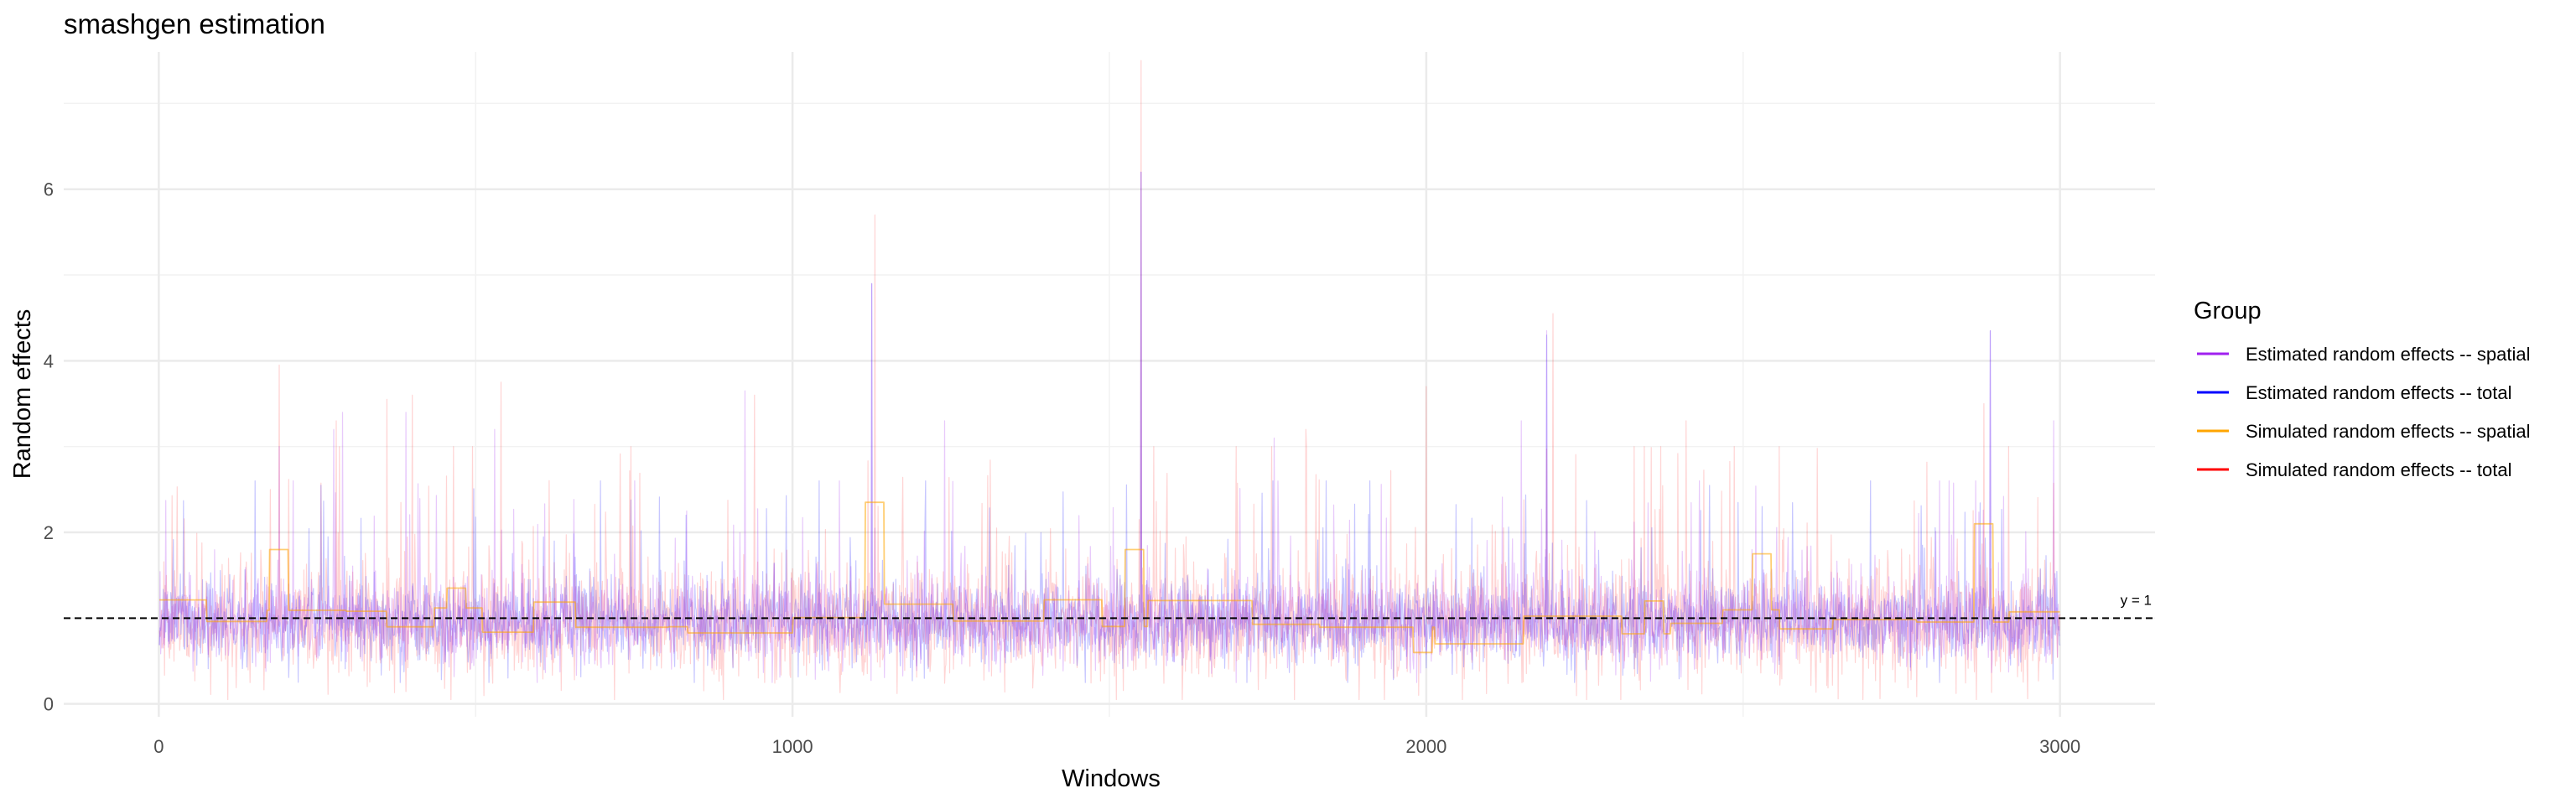 The image size is (2576, 809). I want to click on reference-line-label: y = 1, so click(2136, 600).